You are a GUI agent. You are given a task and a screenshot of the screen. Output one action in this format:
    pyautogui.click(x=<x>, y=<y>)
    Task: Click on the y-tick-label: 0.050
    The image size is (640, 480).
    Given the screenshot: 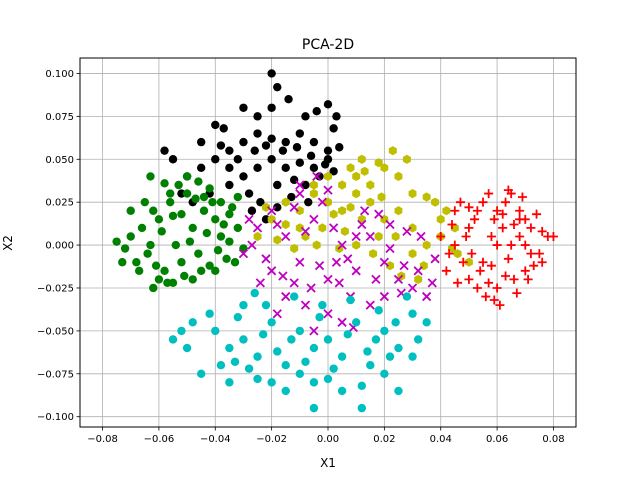 What is the action you would take?
    pyautogui.click(x=59, y=160)
    